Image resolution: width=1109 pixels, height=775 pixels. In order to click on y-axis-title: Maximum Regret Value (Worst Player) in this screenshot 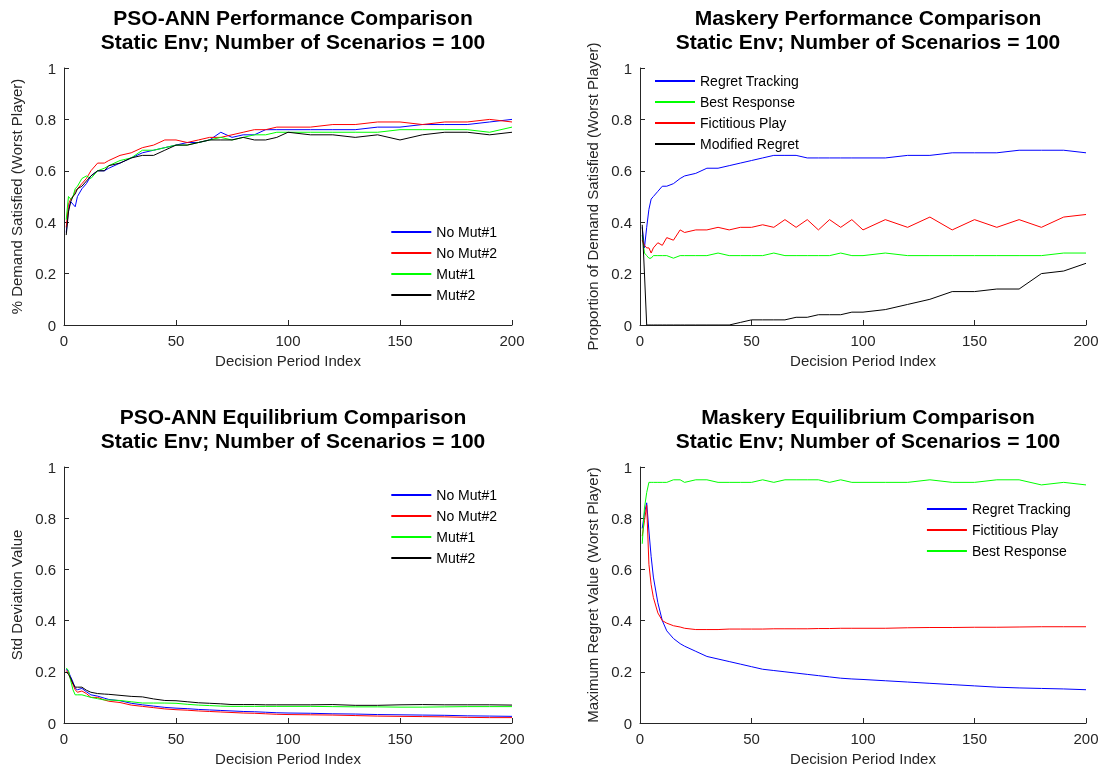, I will do `click(593, 595)`.